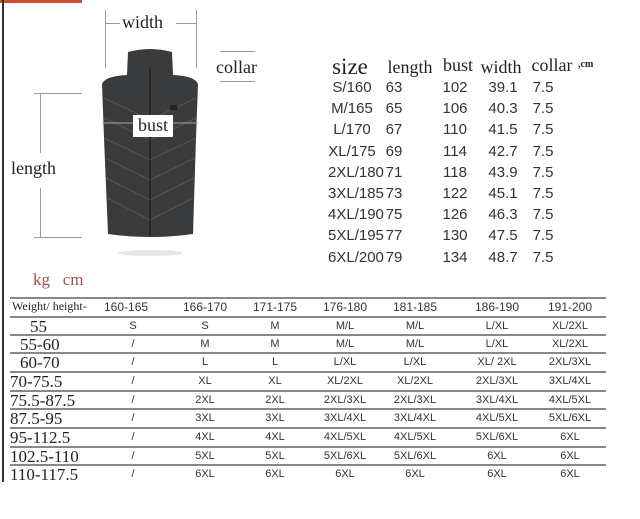 This screenshot has width=640, height=519. Describe the element at coordinates (126, 307) in the screenshot. I see `height-header: 160-165` at that location.